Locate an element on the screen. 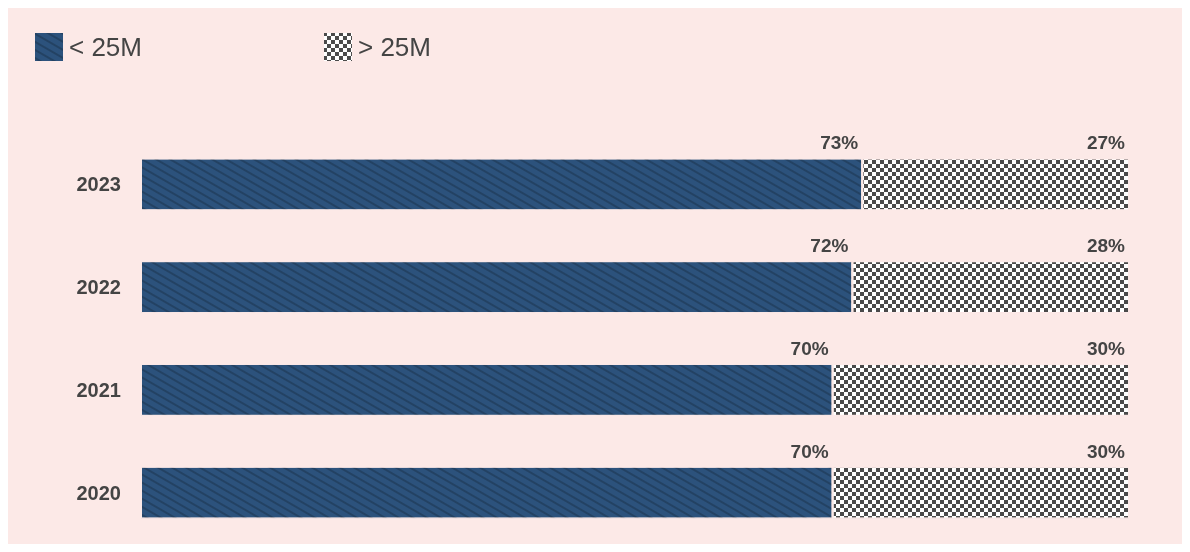 The image size is (1190, 552). data-label: 73% is located at coordinates (839, 143).